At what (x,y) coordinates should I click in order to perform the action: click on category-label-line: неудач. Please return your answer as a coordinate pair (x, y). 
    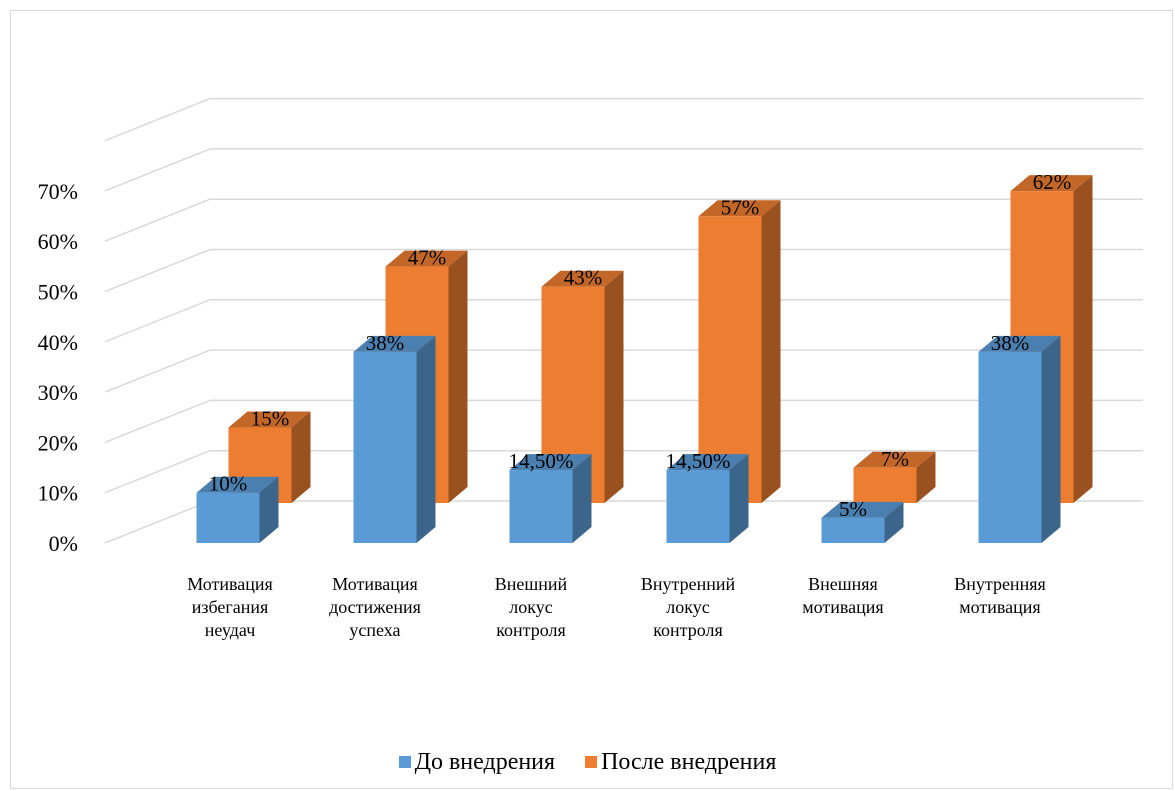
    Looking at the image, I should click on (230, 630).